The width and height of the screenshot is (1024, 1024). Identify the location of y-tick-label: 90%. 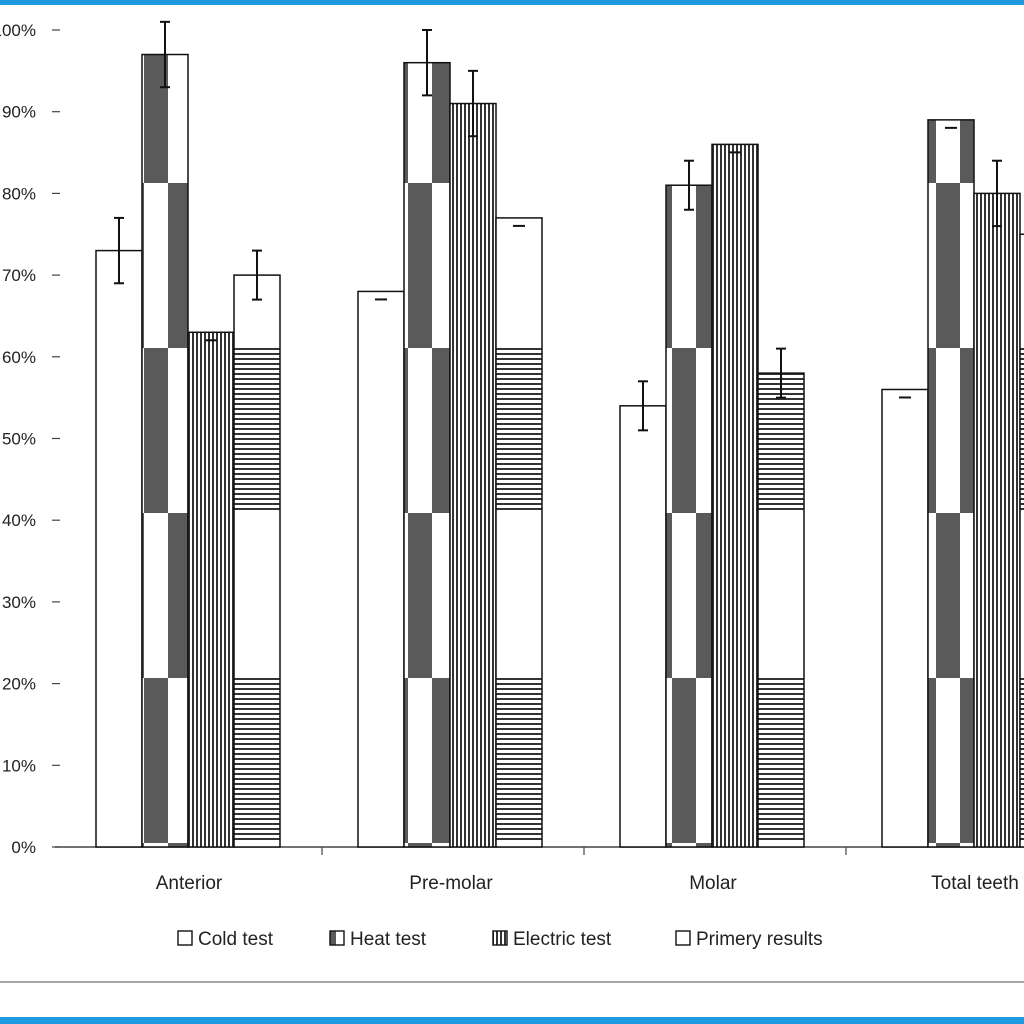
(19, 112).